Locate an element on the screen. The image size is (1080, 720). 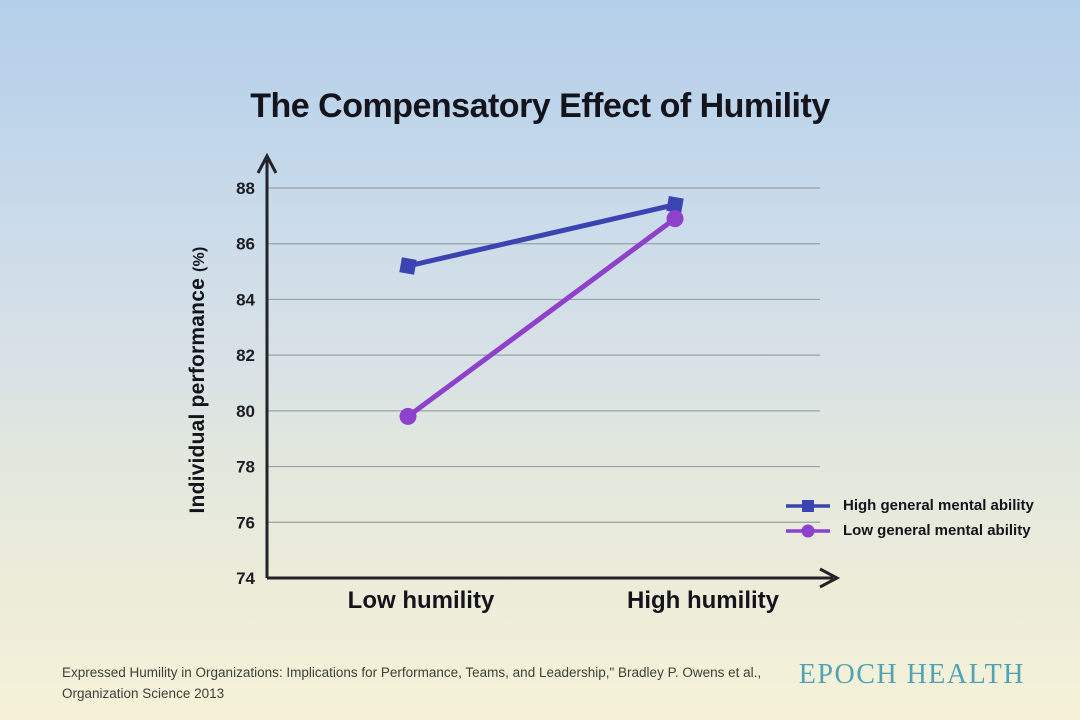
y-axis-title: Individual performance (%) is located at coordinates (197, 380).